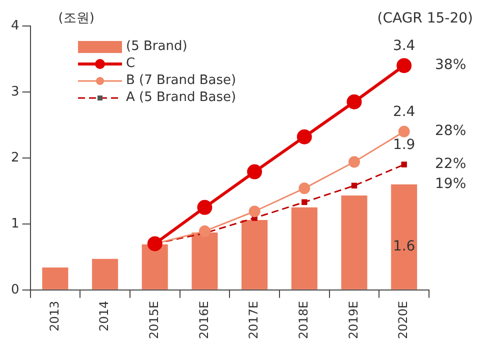  Describe the element at coordinates (353, 320) in the screenshot. I see `x-tick-label: 2019E` at that location.